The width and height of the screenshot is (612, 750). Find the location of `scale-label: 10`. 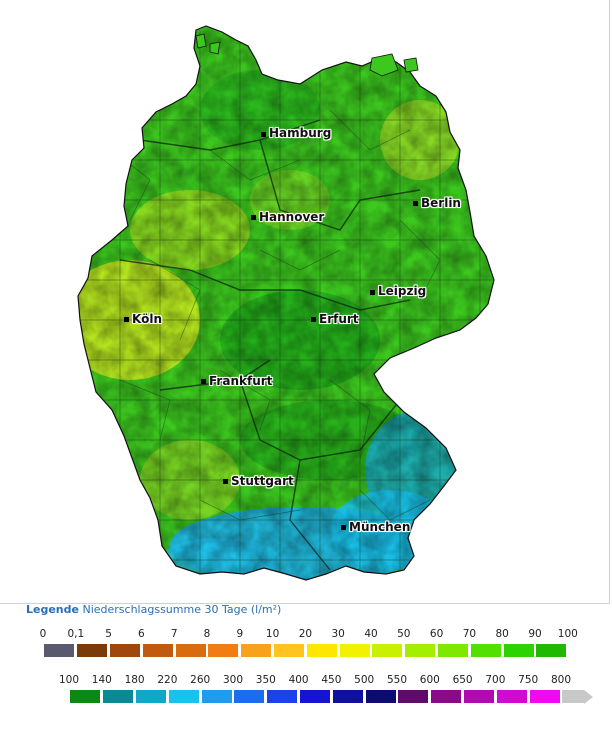

scale-label: 10 is located at coordinates (272, 634).